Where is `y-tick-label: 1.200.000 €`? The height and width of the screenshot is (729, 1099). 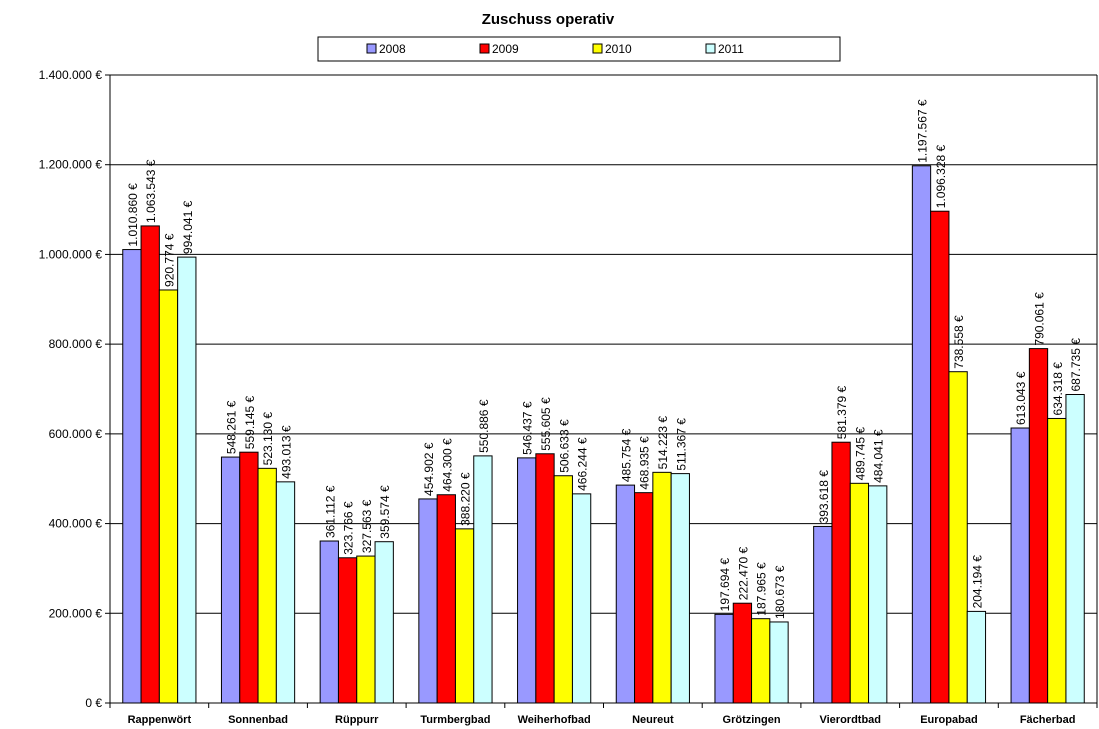
y-tick-label: 1.200.000 € is located at coordinates (71, 165).